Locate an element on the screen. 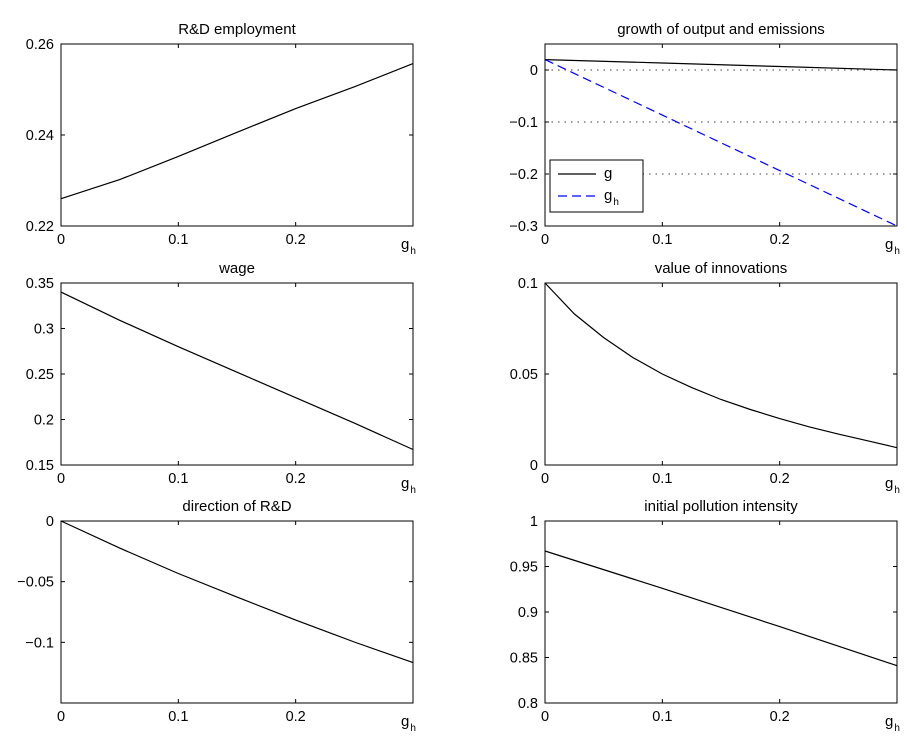 The image size is (907, 753). chart-title: value of innovations is located at coordinates (721, 268).